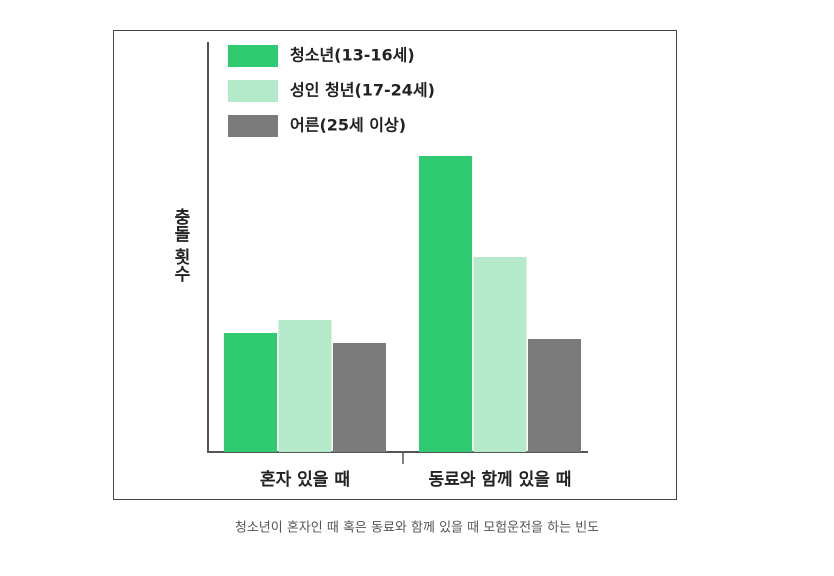 Image resolution: width=834 pixels, height=576 pixels. Describe the element at coordinates (417, 528) in the screenshot. I see `caption: 청소년이 혼자인 때 혹은 동료와 함께 있을 때 모험운전을 하는 빈도` at that location.